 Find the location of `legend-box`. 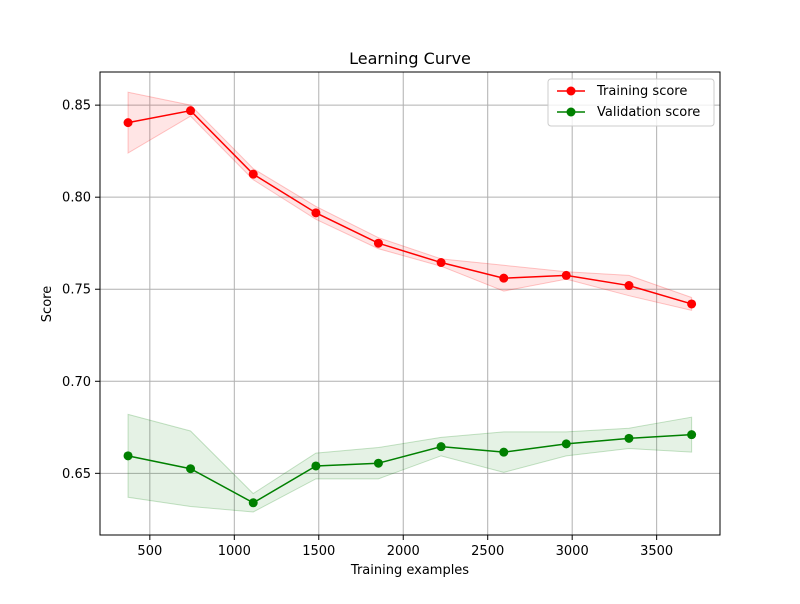

legend-box is located at coordinates (631, 102).